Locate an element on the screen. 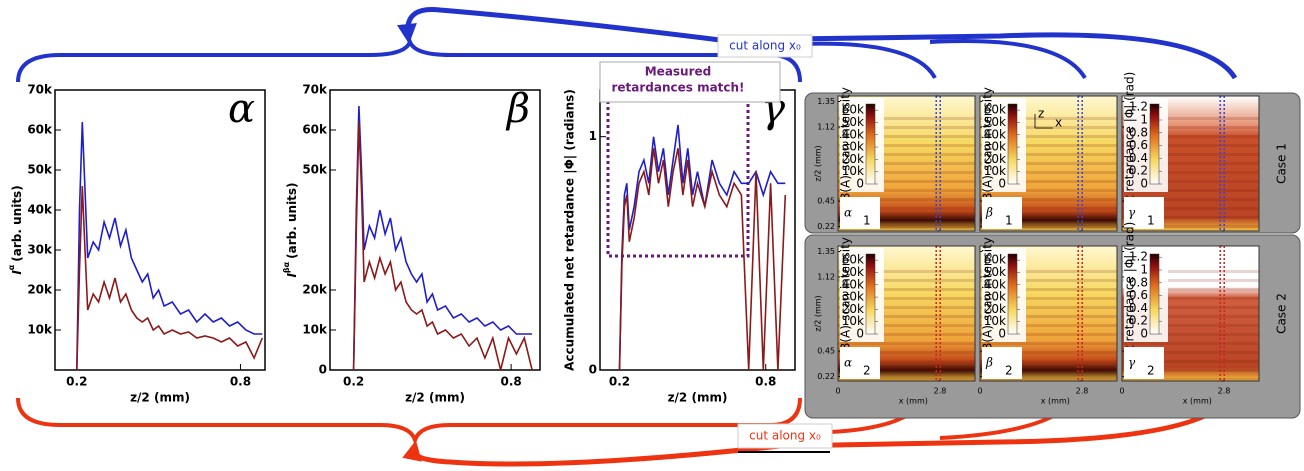 The image size is (1304, 471). orientation-arrows is located at coordinates (1043, 121).